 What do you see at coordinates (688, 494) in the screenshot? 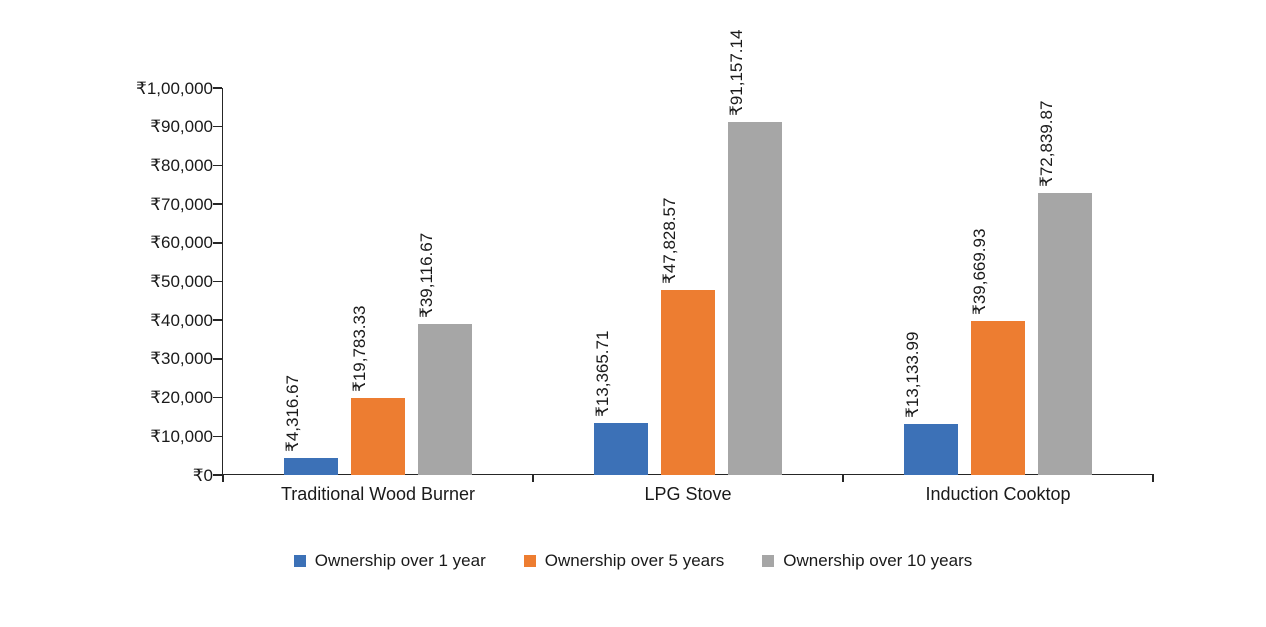
I see `category-label-lpg-stove: LPG Stove` at bounding box center [688, 494].